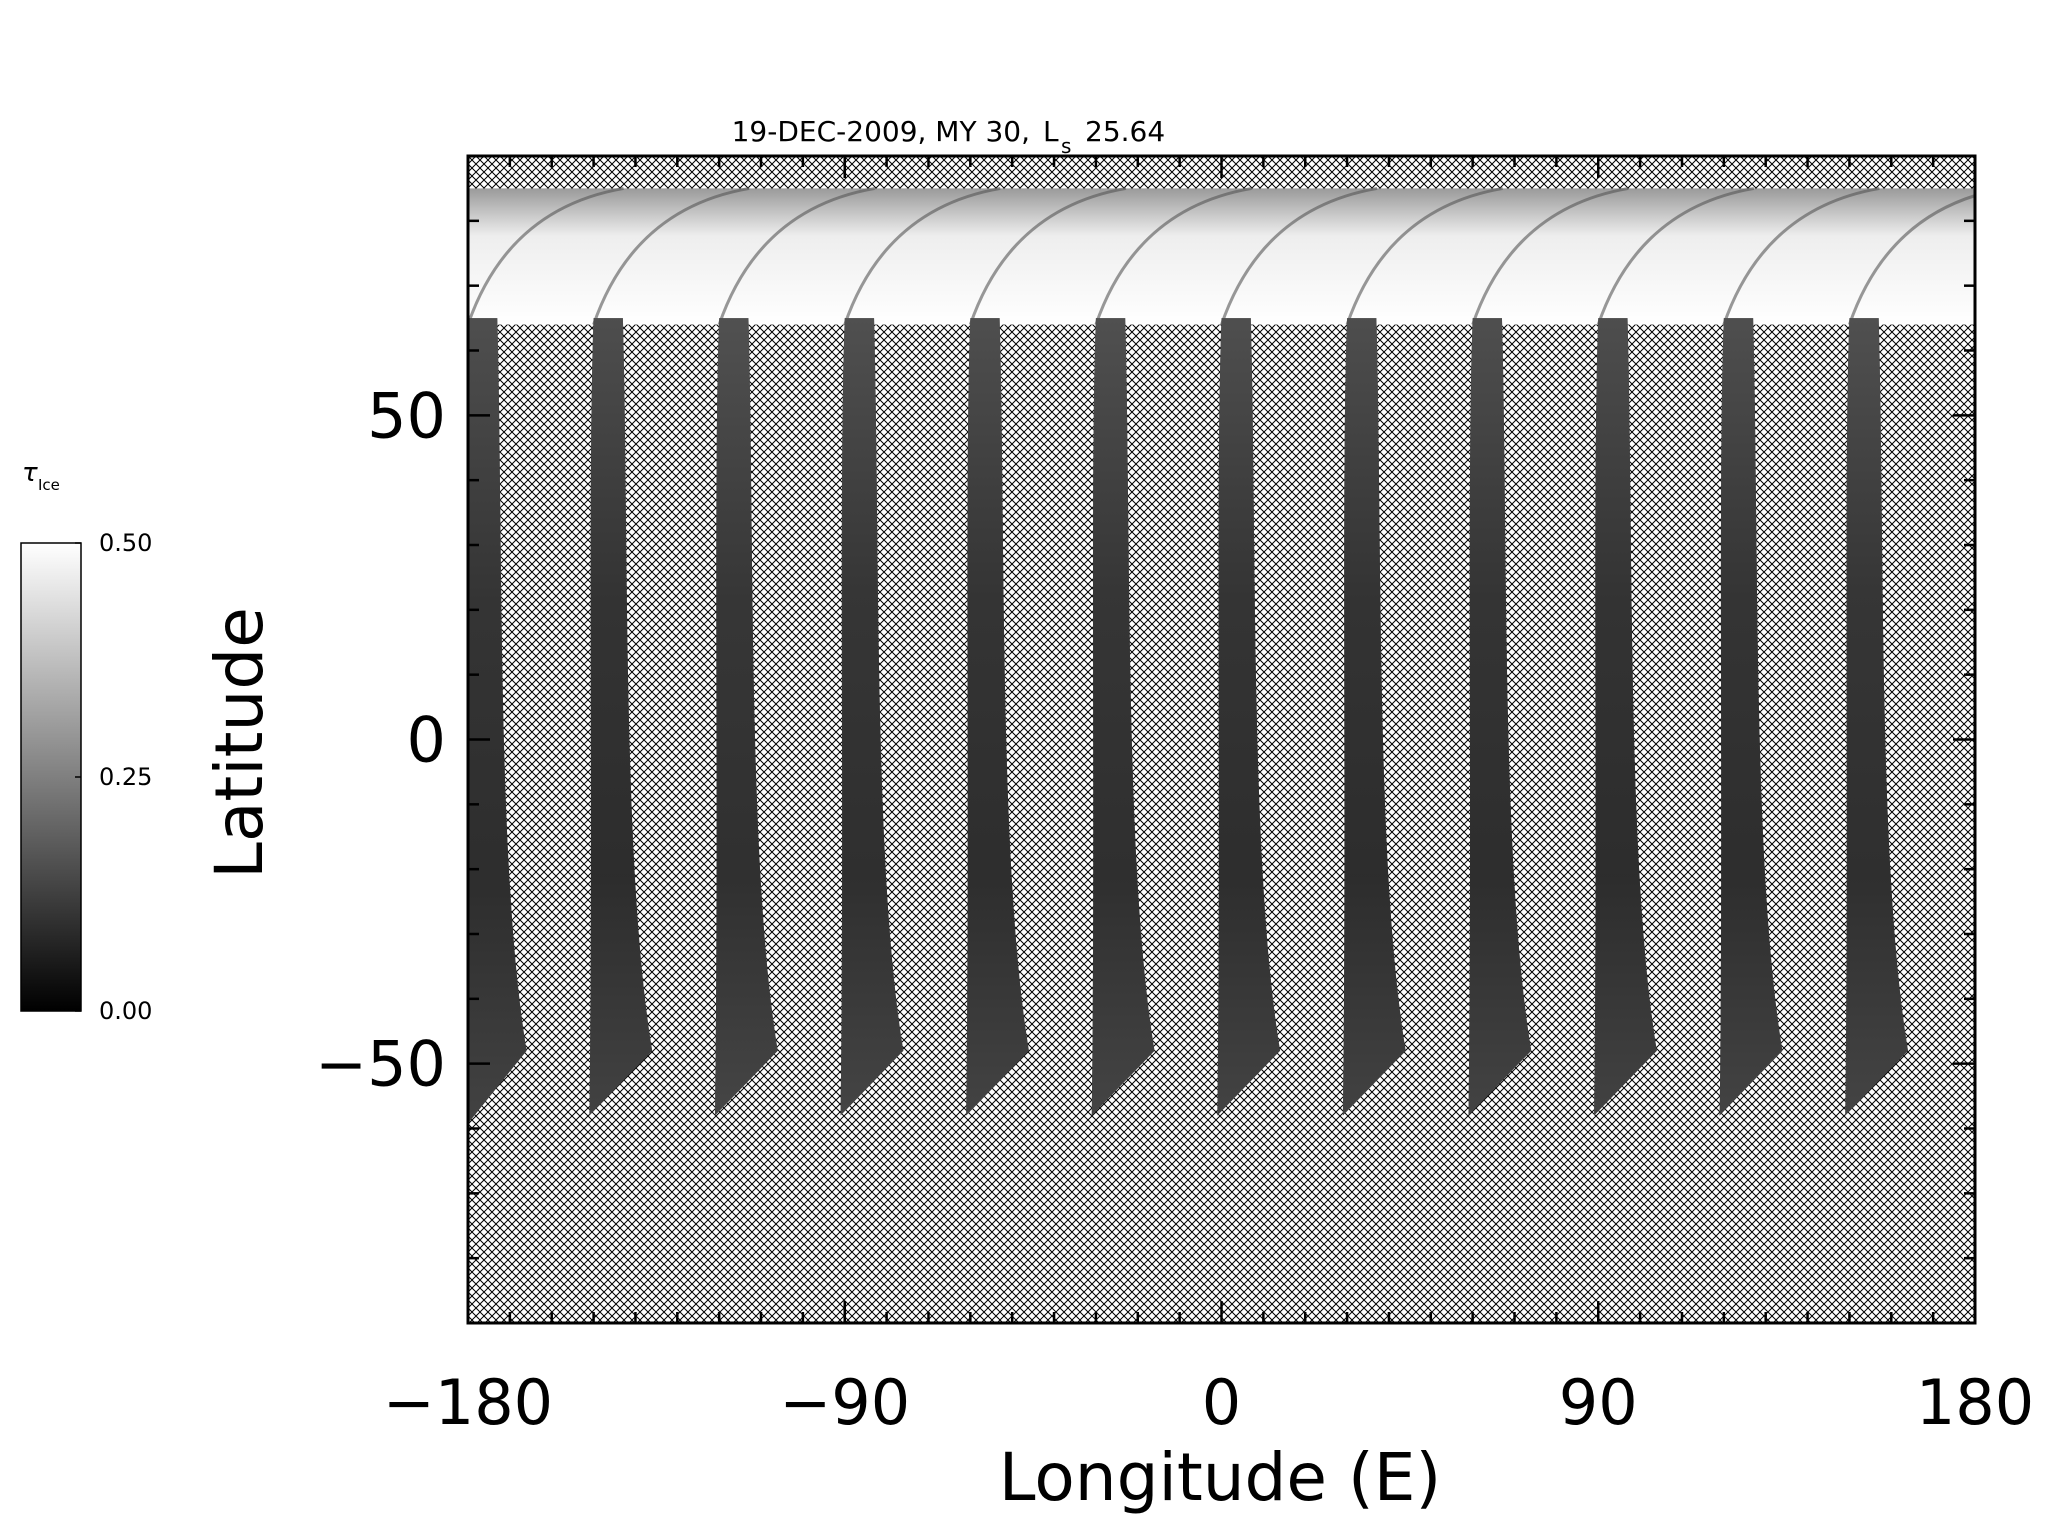 The width and height of the screenshot is (2048, 1536). What do you see at coordinates (125, 543) in the screenshot?
I see `colorbar-tick-label: 0.50` at bounding box center [125, 543].